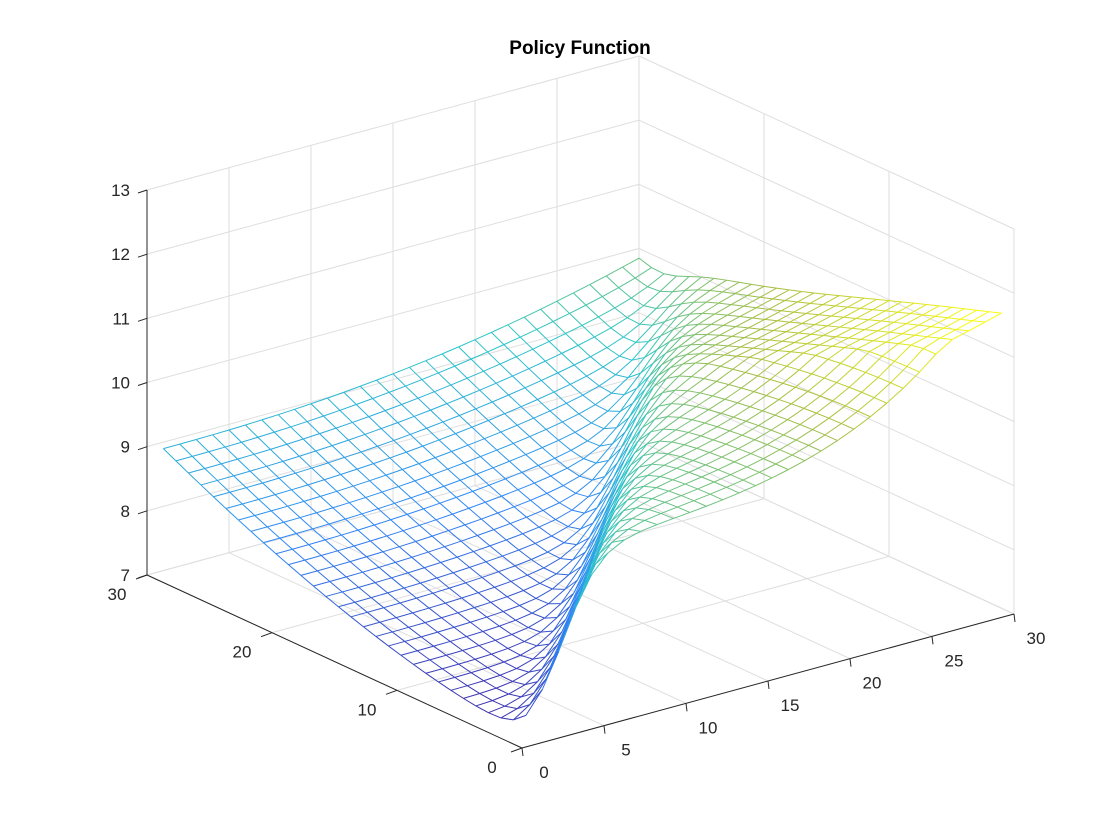 Image resolution: width=1120 pixels, height=840 pixels. What do you see at coordinates (708, 727) in the screenshot?
I see `x-tick-label: 10` at bounding box center [708, 727].